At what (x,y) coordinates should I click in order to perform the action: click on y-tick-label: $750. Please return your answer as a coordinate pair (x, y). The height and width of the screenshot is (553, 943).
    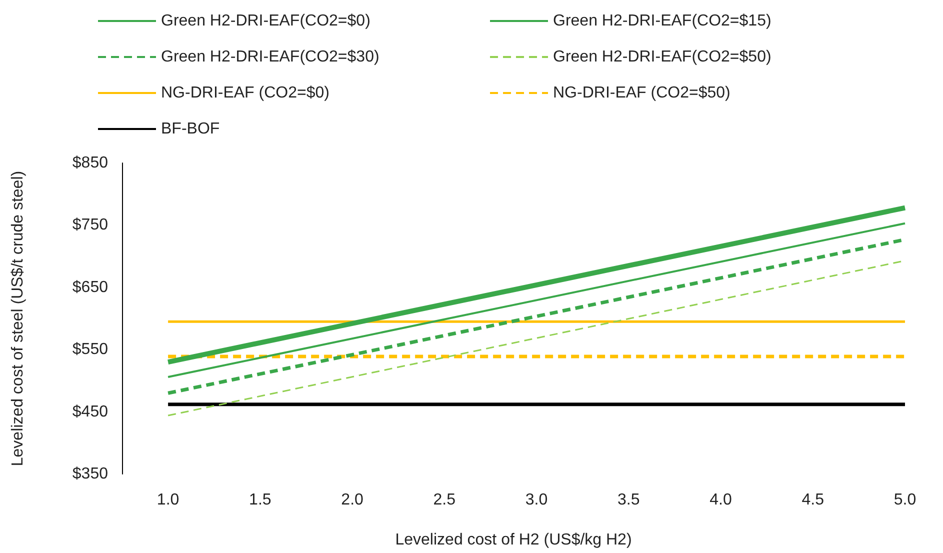
    Looking at the image, I should click on (90, 225).